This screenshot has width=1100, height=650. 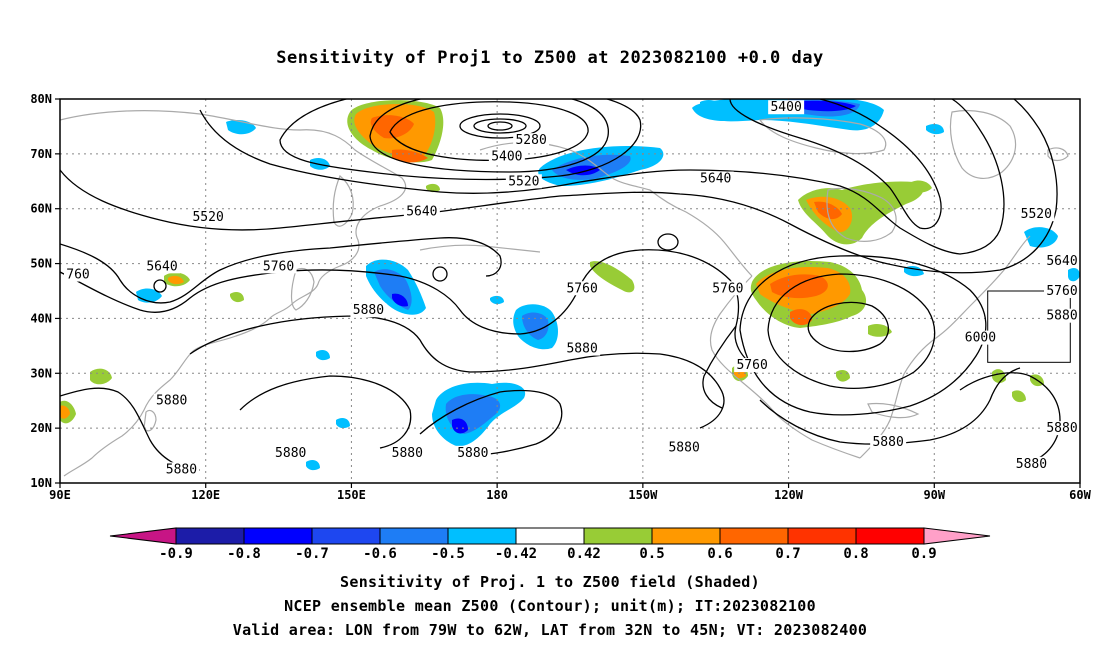 What do you see at coordinates (343, 201) in the screenshot?
I see `coastline-kamchatka` at bounding box center [343, 201].